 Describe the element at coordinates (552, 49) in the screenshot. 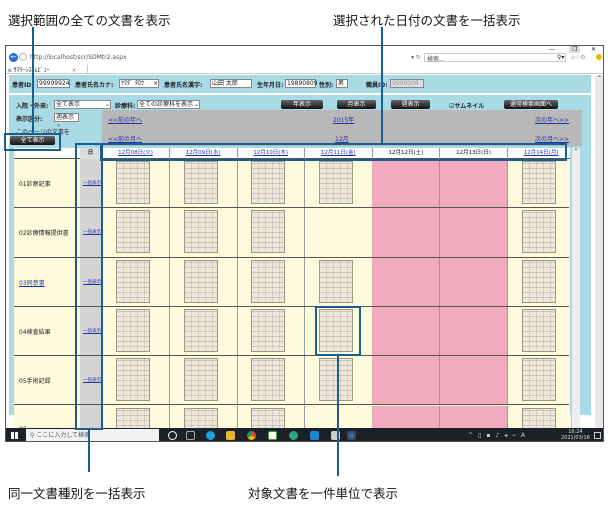

I see `minimize-button: —` at that location.